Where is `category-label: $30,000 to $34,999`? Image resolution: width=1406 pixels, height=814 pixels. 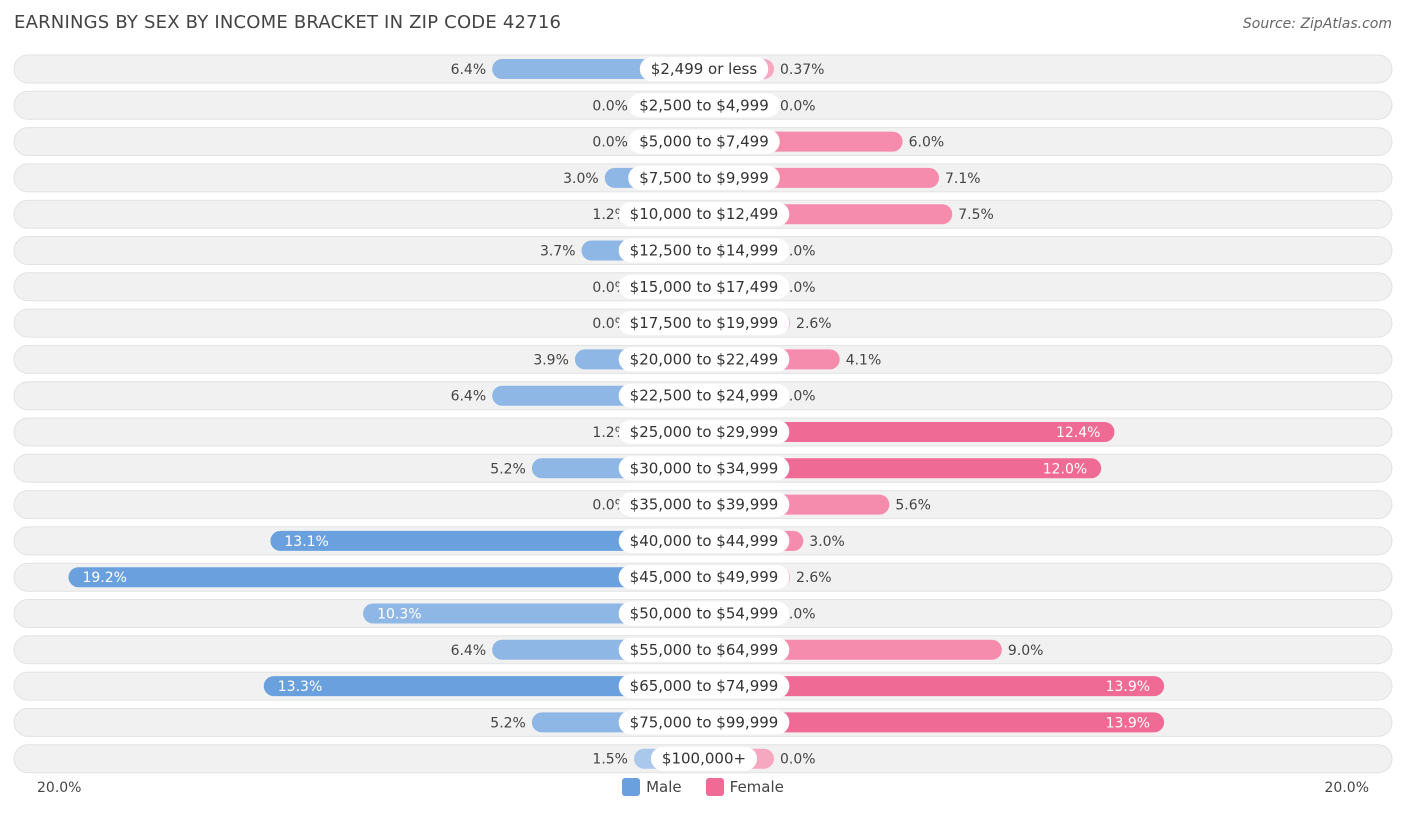 category-label: $30,000 to $34,999 is located at coordinates (704, 468).